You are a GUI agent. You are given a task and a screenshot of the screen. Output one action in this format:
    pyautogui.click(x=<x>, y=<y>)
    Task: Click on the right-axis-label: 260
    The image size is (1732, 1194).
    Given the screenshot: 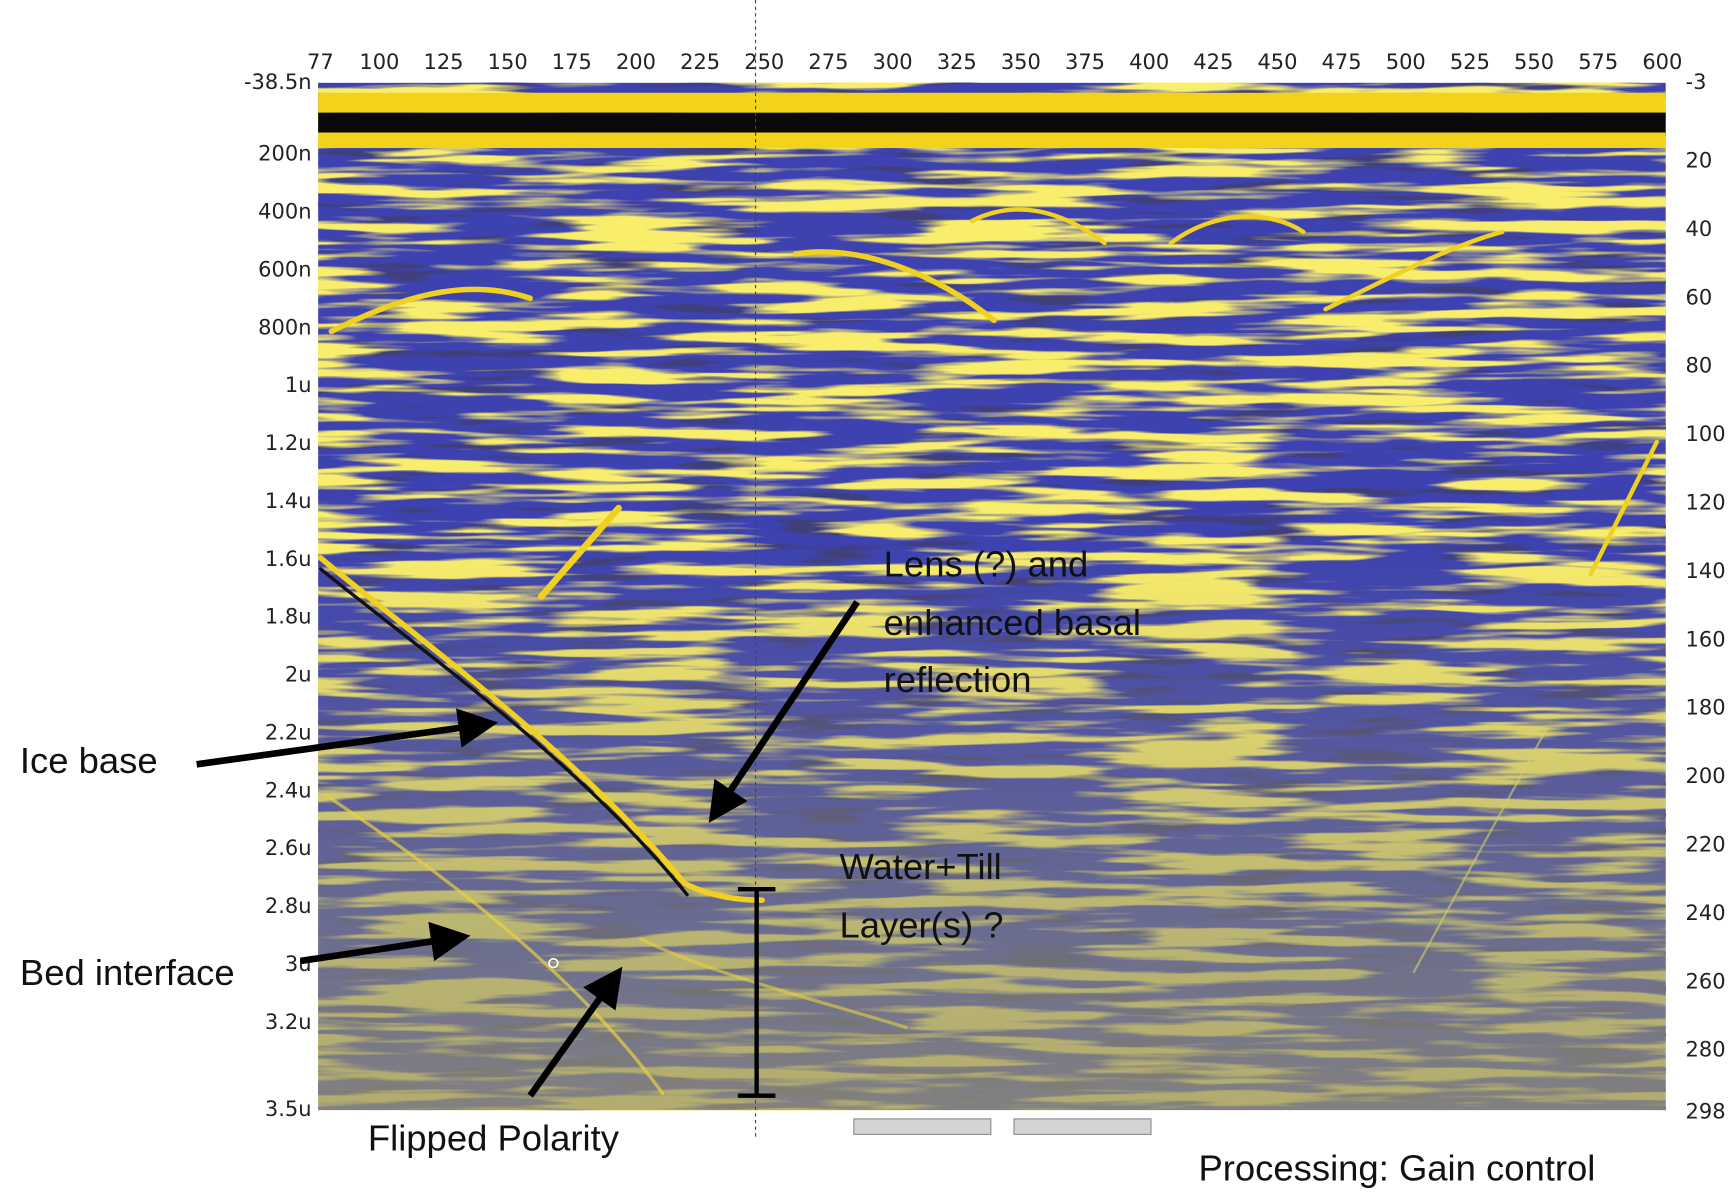 What is the action you would take?
    pyautogui.click(x=1706, y=981)
    